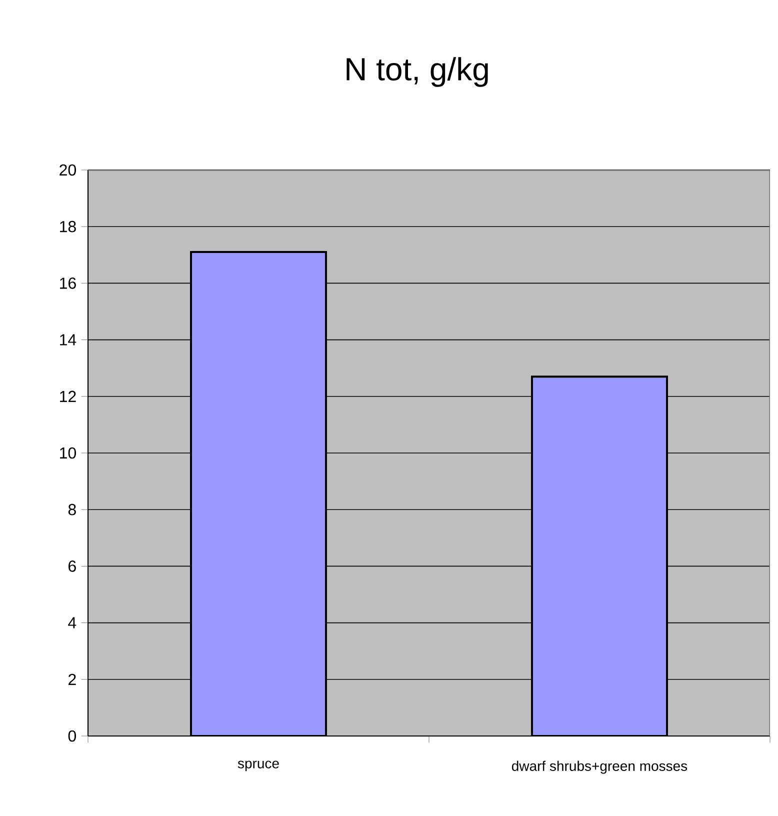 The width and height of the screenshot is (778, 816). Describe the element at coordinates (72, 679) in the screenshot. I see `y-tick-label: 2` at that location.